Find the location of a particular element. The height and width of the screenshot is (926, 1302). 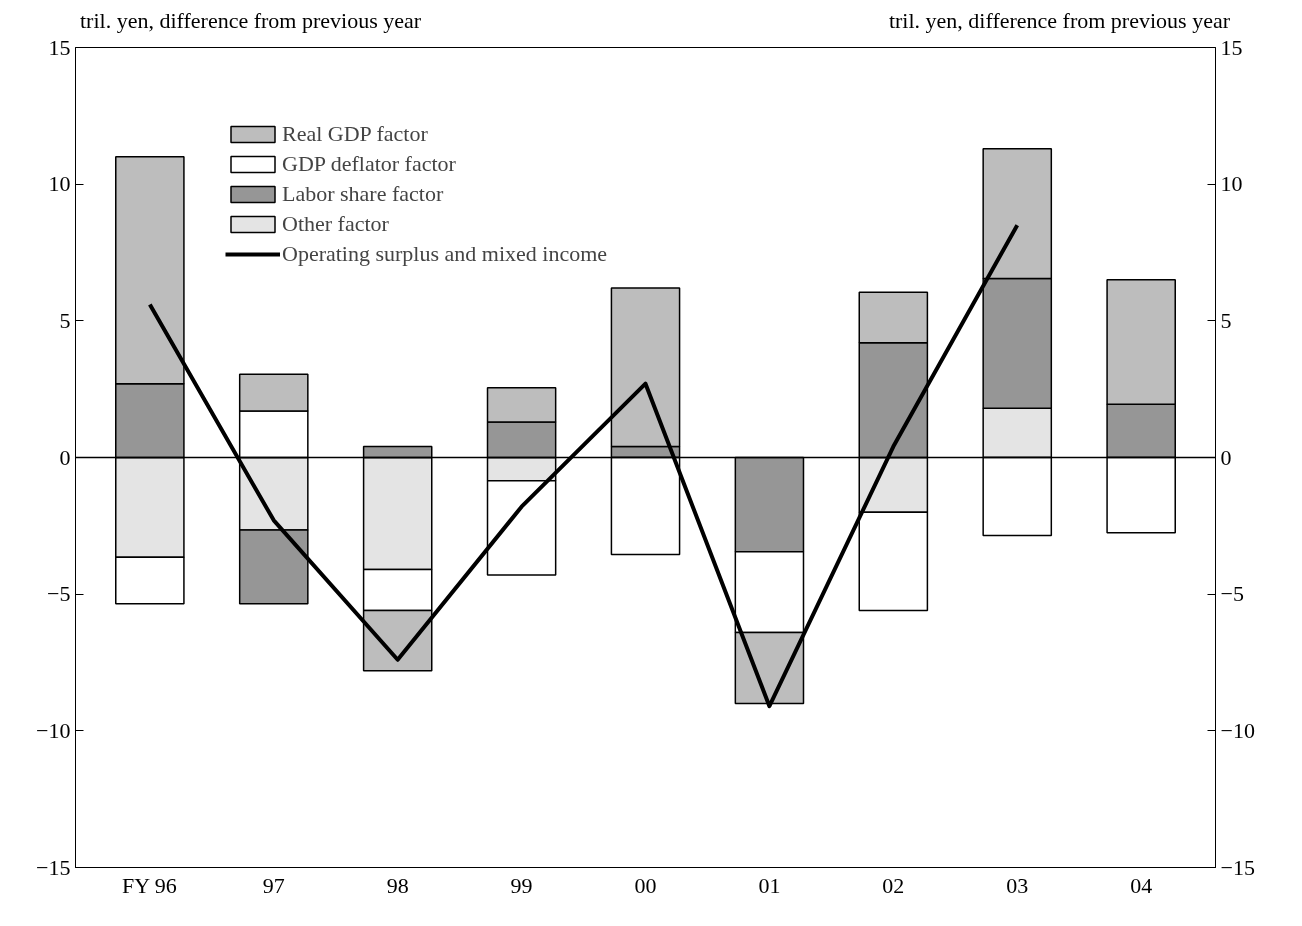

y2-tick-label: −15 is located at coordinates (1237, 867).